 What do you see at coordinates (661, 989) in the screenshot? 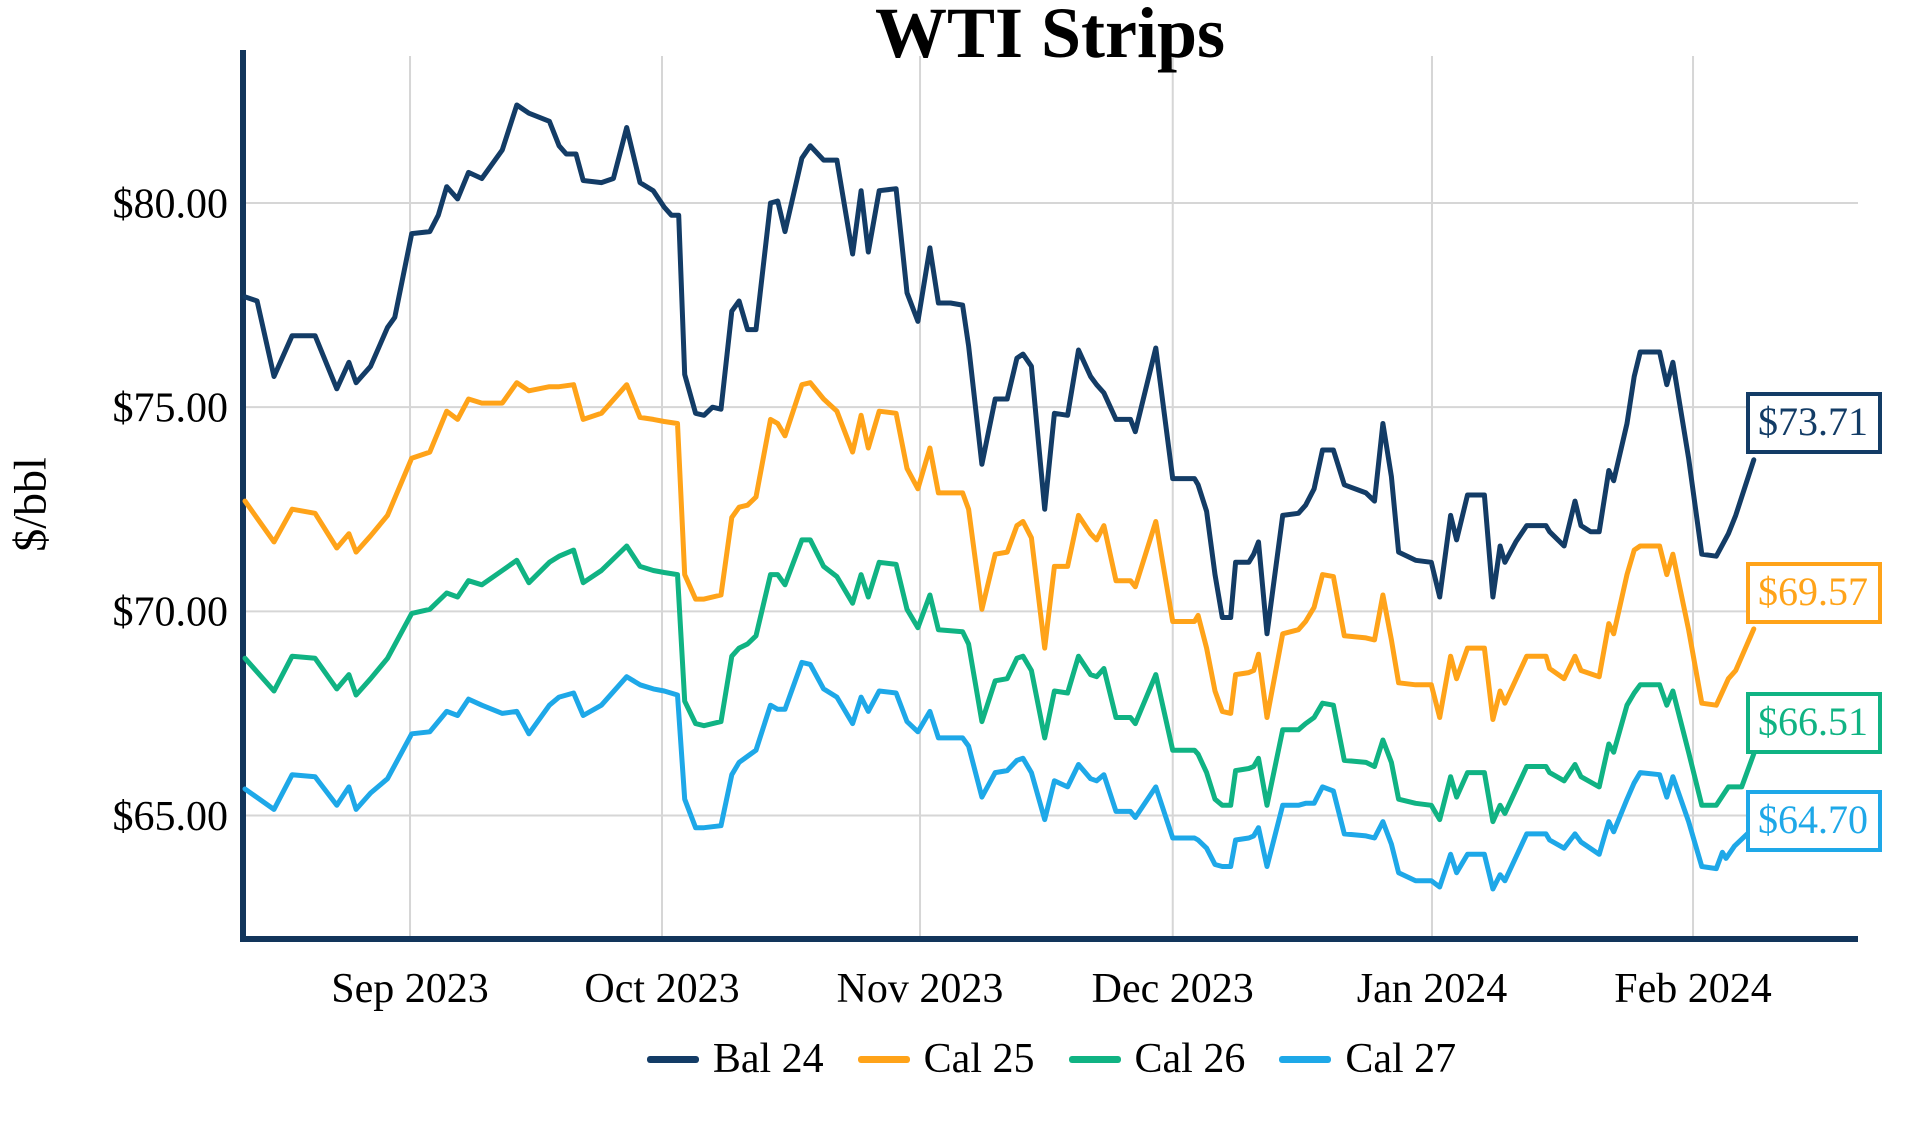
I see `x-tick-label: Oct 2023` at bounding box center [661, 989].